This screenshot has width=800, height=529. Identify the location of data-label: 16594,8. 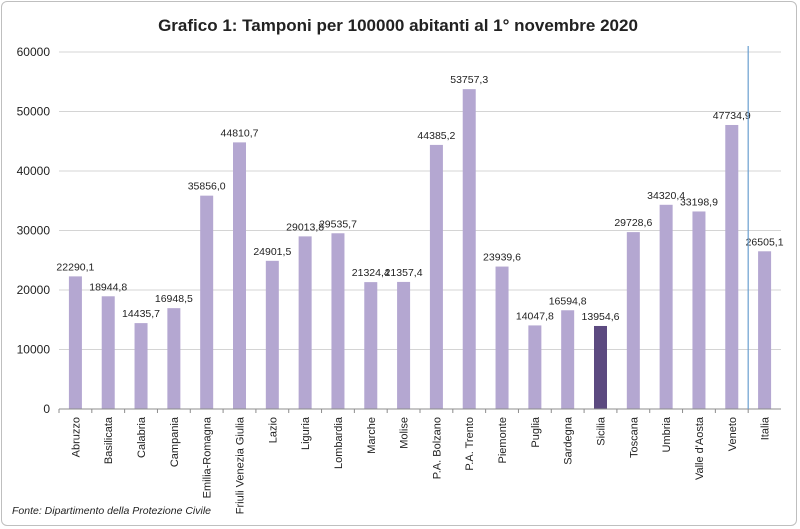
(568, 301).